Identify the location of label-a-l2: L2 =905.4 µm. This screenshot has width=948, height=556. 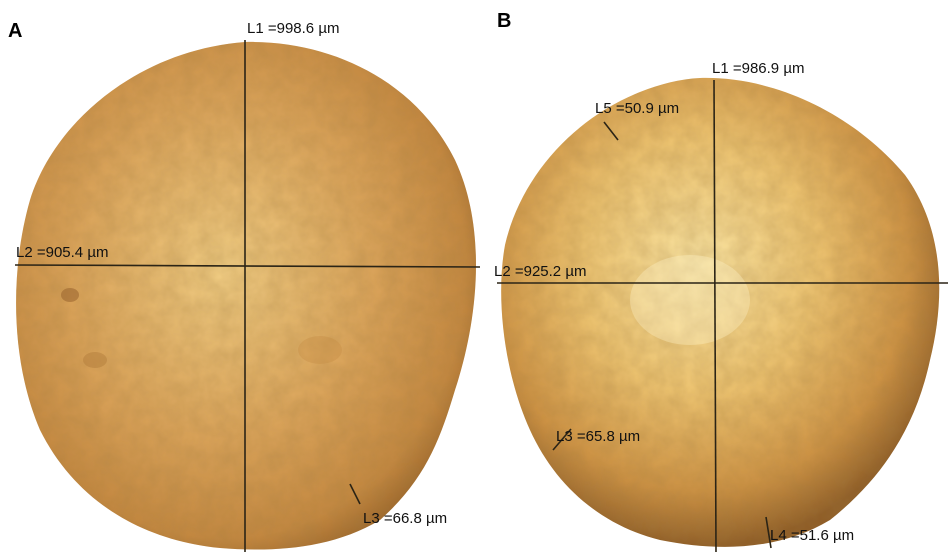
(62, 252).